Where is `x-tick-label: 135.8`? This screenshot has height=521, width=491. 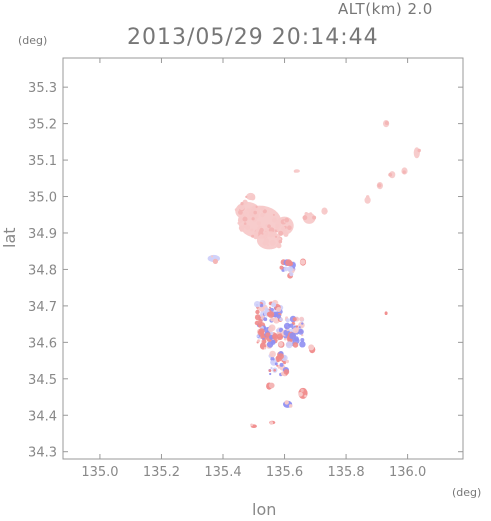 x-tick-label: 135.8 is located at coordinates (345, 472).